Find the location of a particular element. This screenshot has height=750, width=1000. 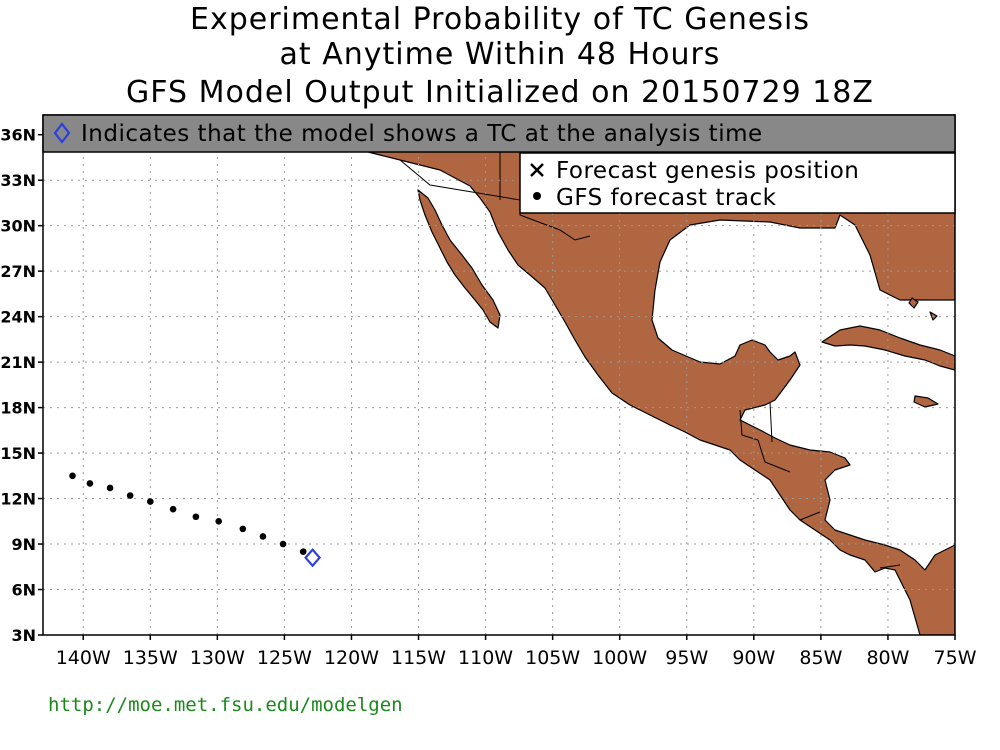

lon-tick-label: 75W is located at coordinates (955, 658).